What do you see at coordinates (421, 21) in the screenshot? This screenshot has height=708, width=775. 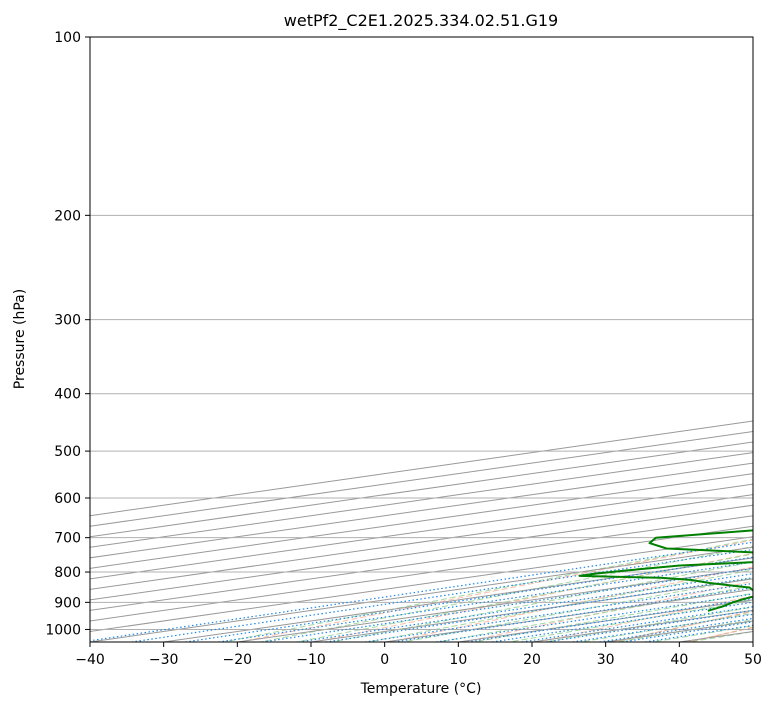 I see `chart-title: wetPf2_C2E1.2025.334.02.51.G19` at bounding box center [421, 21].